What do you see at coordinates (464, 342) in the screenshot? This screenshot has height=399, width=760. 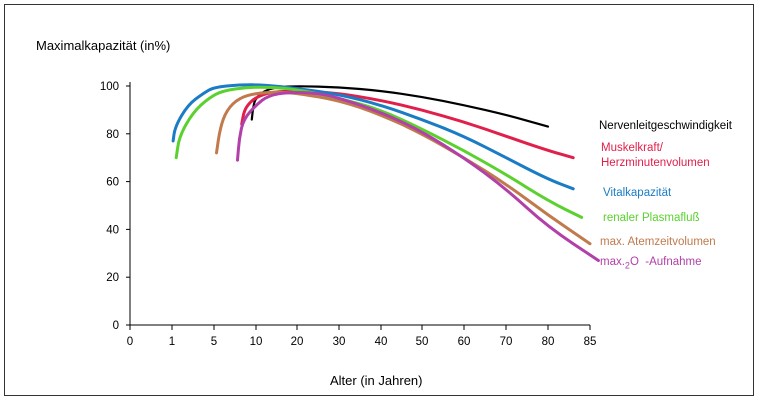 I see `x-tick-label: 60` at bounding box center [464, 342].